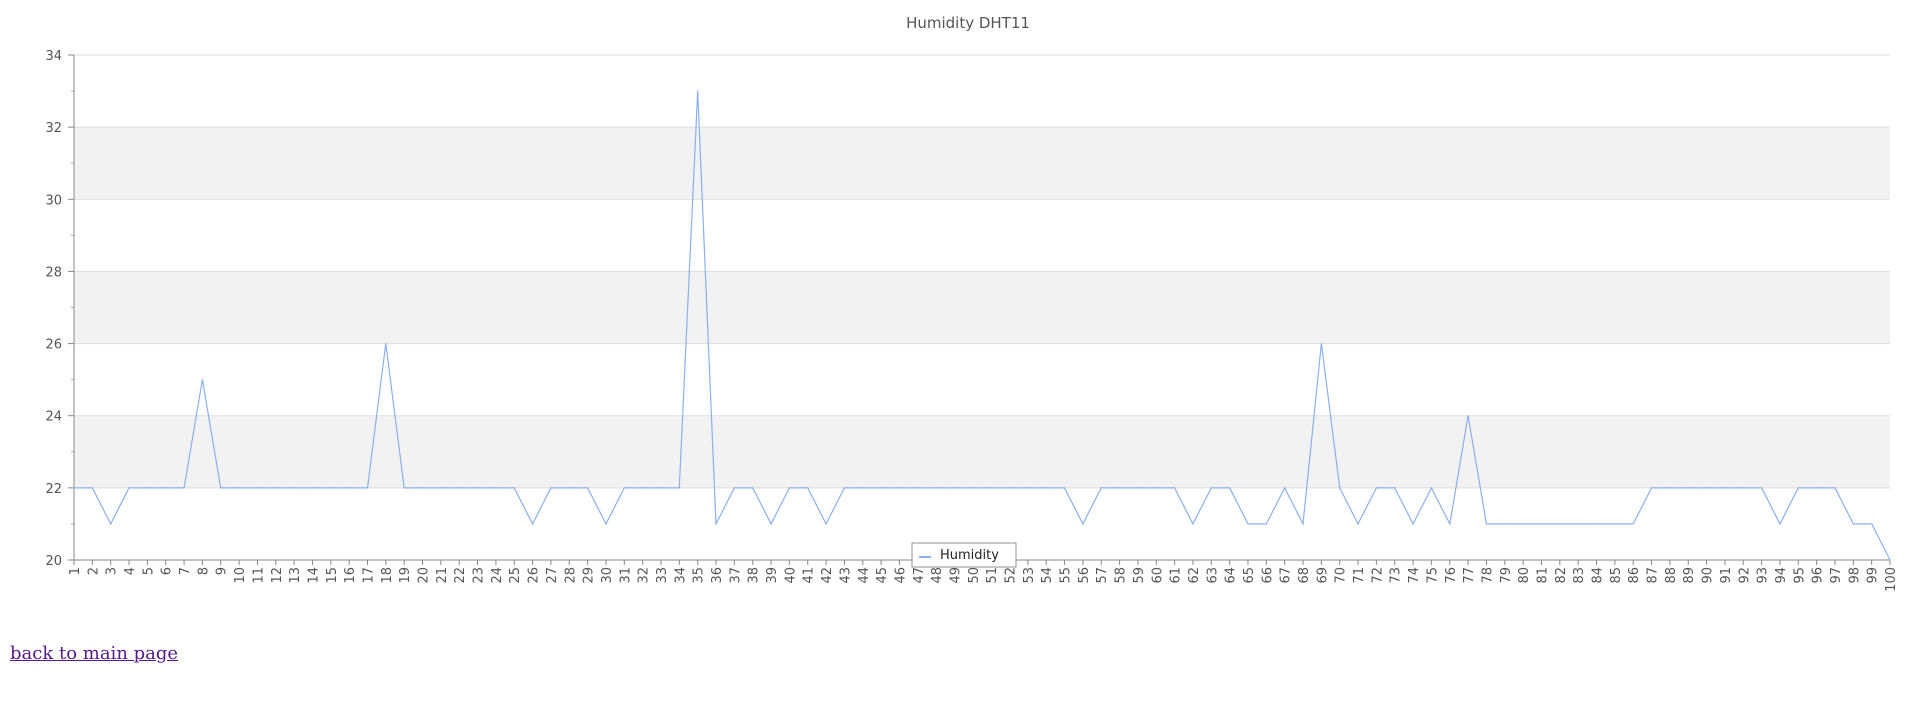 This screenshot has width=1920, height=727. Describe the element at coordinates (1689, 575) in the screenshot. I see `x-tick-label: 89` at that location.